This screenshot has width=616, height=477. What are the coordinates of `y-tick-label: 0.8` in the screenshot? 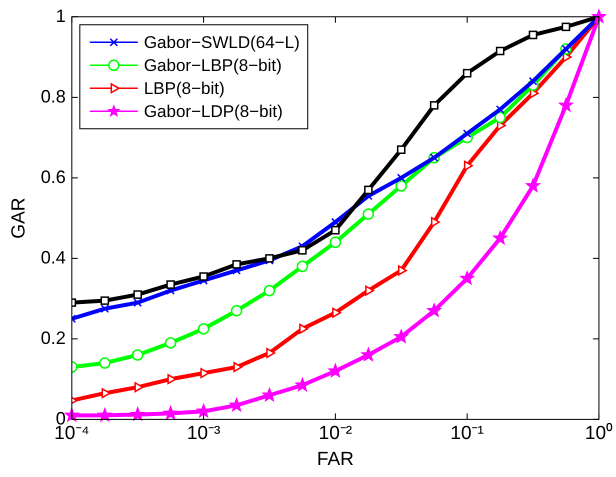 It's located at (53, 96).